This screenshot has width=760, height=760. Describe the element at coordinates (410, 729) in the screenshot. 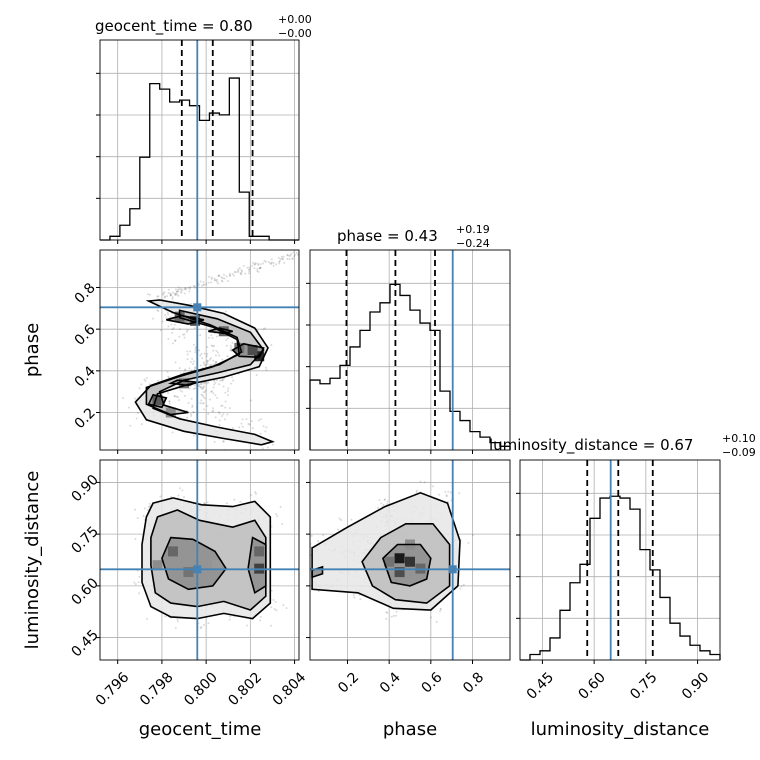

I see `x-axis-label-phase: phase` at that location.